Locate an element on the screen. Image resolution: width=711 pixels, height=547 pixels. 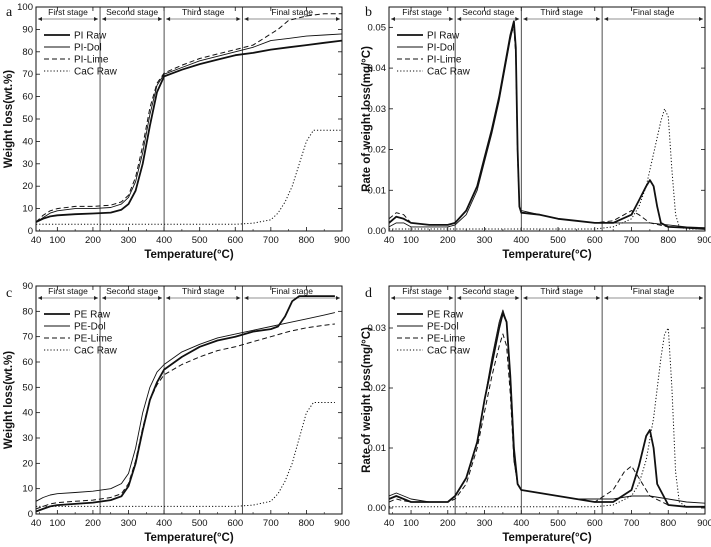
y-tick-label: 0.03 is located at coordinates (377, 328).